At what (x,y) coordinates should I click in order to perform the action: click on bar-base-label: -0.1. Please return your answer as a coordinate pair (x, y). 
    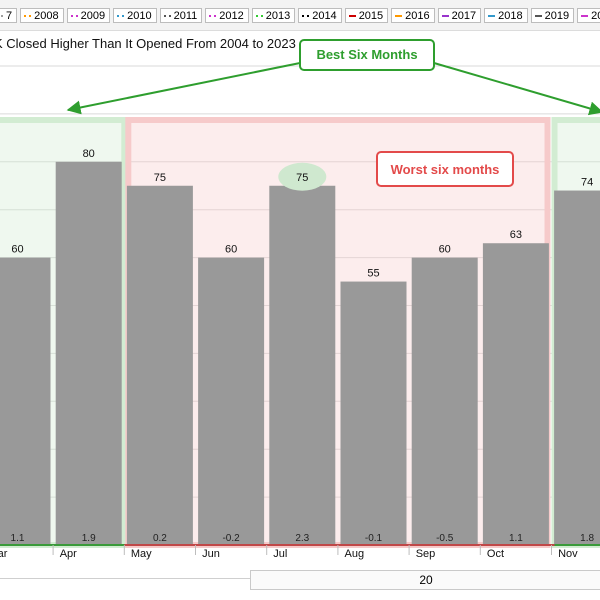
    Looking at the image, I should click on (374, 538).